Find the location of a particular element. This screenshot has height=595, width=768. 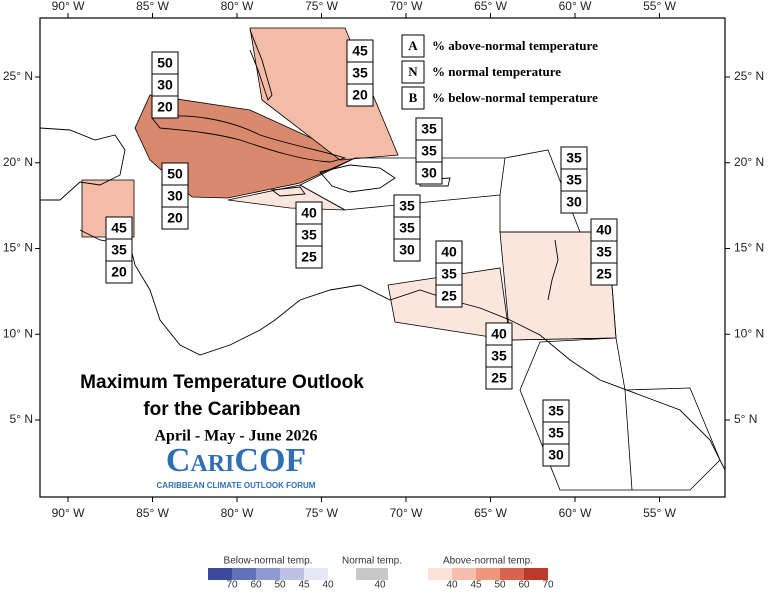

legend-label: 45 is located at coordinates (476, 585).